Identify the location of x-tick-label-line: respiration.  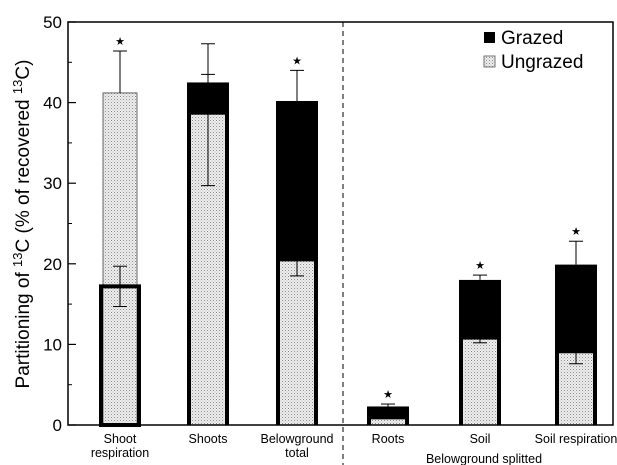
(120, 453).